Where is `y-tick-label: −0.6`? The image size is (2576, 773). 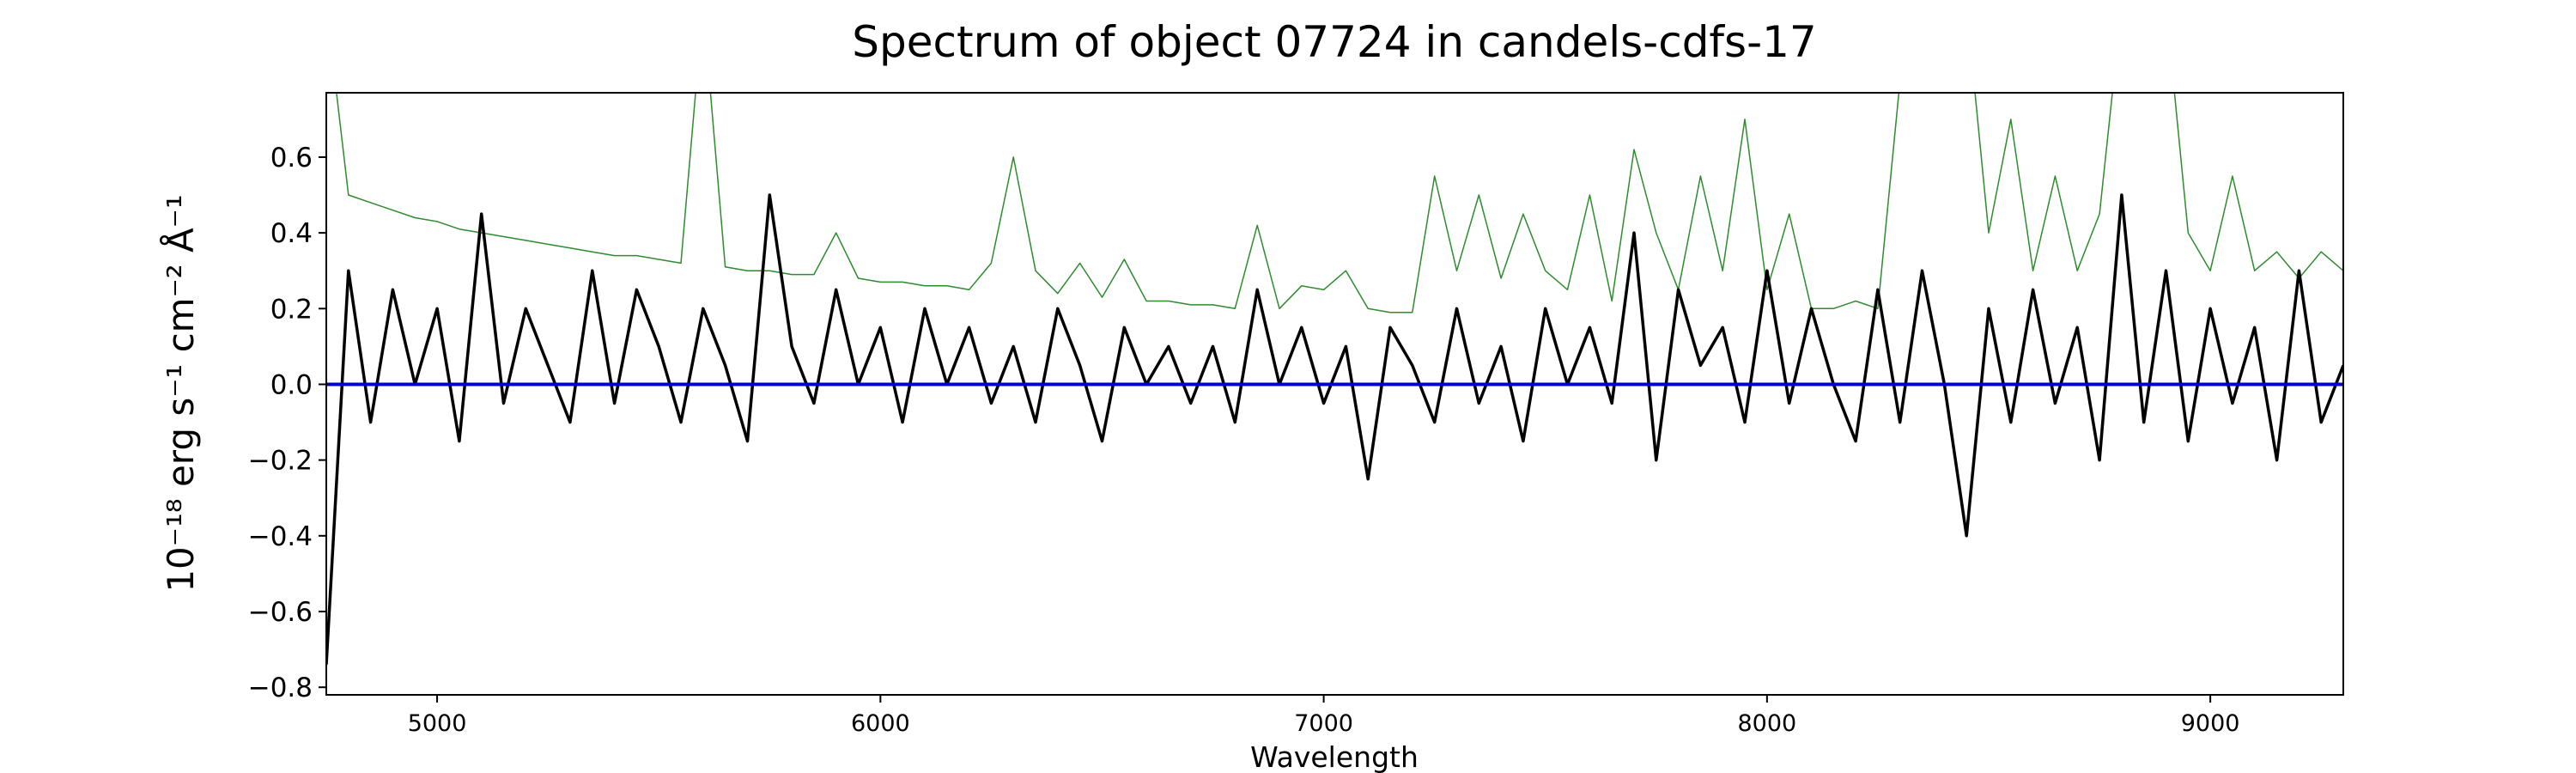
y-tick-label: −0.6 is located at coordinates (280, 612).